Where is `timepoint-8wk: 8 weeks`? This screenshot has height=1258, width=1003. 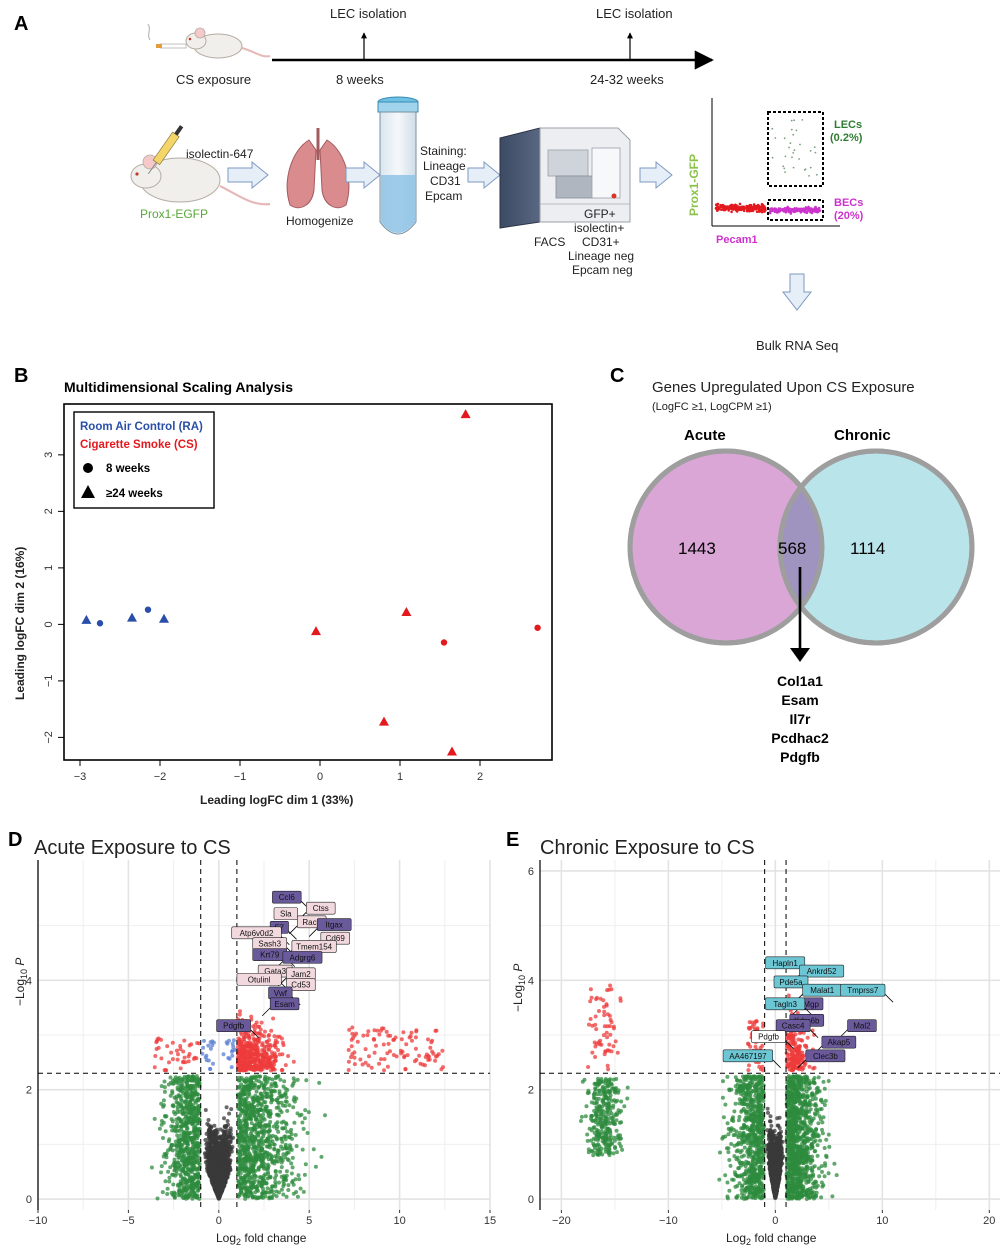 timepoint-8wk: 8 weeks is located at coordinates (360, 79).